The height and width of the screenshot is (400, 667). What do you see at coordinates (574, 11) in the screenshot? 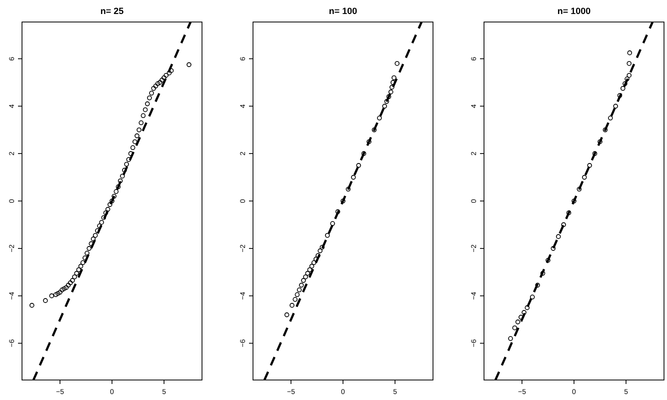
I see `chart-title: n= 1000` at bounding box center [574, 11].